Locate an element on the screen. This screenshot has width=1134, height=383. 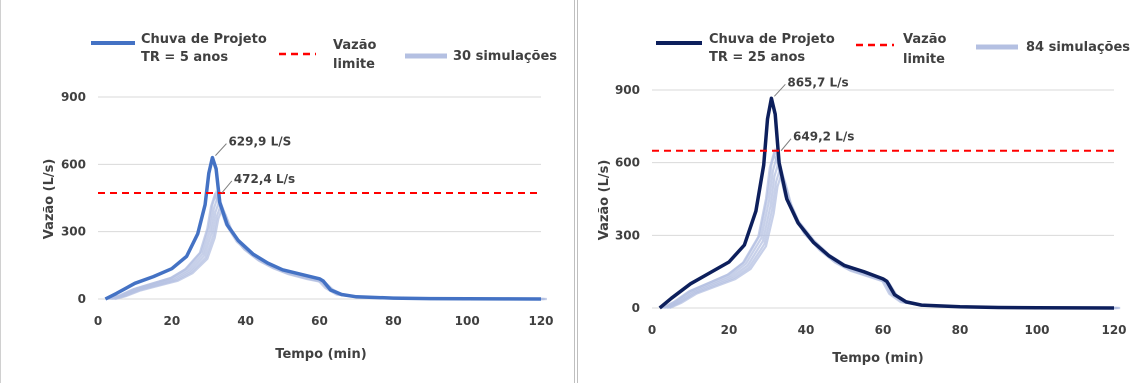
annotation-limit-peak: 649,2 L/s is located at coordinates (823, 137).